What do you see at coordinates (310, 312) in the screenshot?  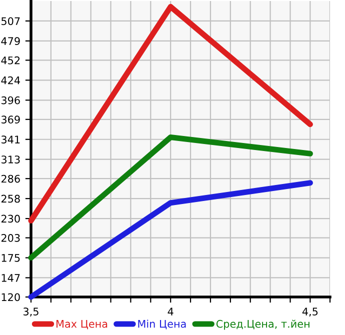 I see `x-tick-label: 4,5` at bounding box center [310, 312].